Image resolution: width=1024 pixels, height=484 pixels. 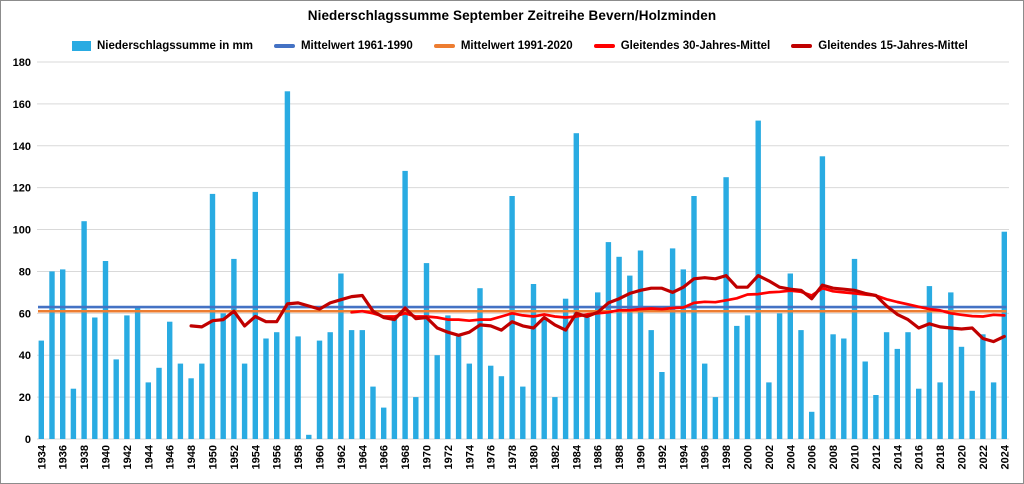 I want to click on x-tick-label-2008: 2008, so click(x=834, y=457).